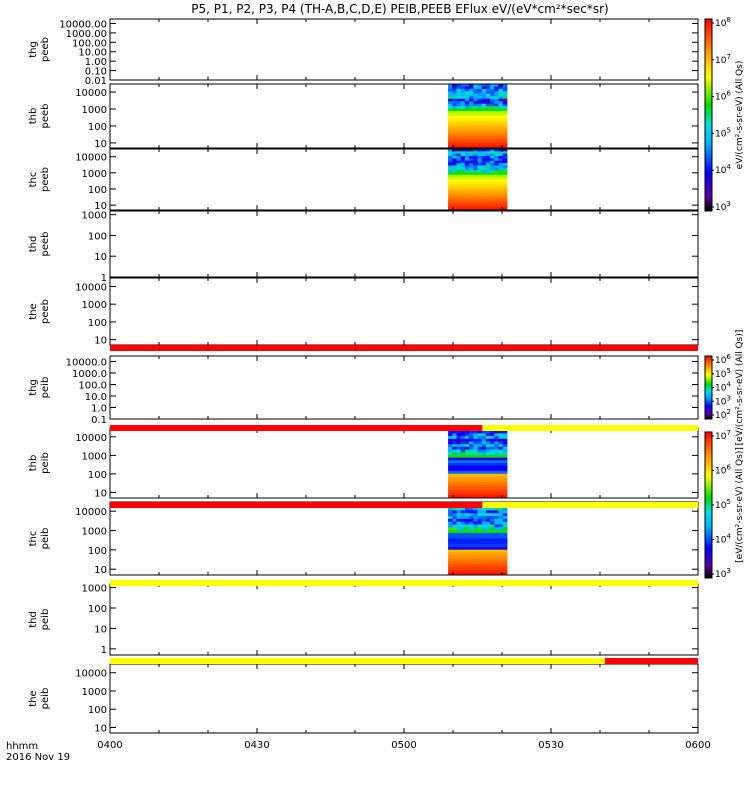 The width and height of the screenshot is (750, 800). What do you see at coordinates (94, 305) in the screenshot?
I see `y-tick-label: 1000` at bounding box center [94, 305].